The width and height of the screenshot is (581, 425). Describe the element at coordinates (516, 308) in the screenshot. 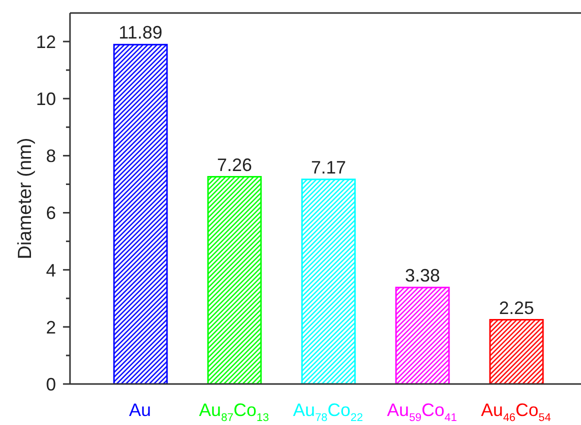

I see `data-label: 2.25` at that location.